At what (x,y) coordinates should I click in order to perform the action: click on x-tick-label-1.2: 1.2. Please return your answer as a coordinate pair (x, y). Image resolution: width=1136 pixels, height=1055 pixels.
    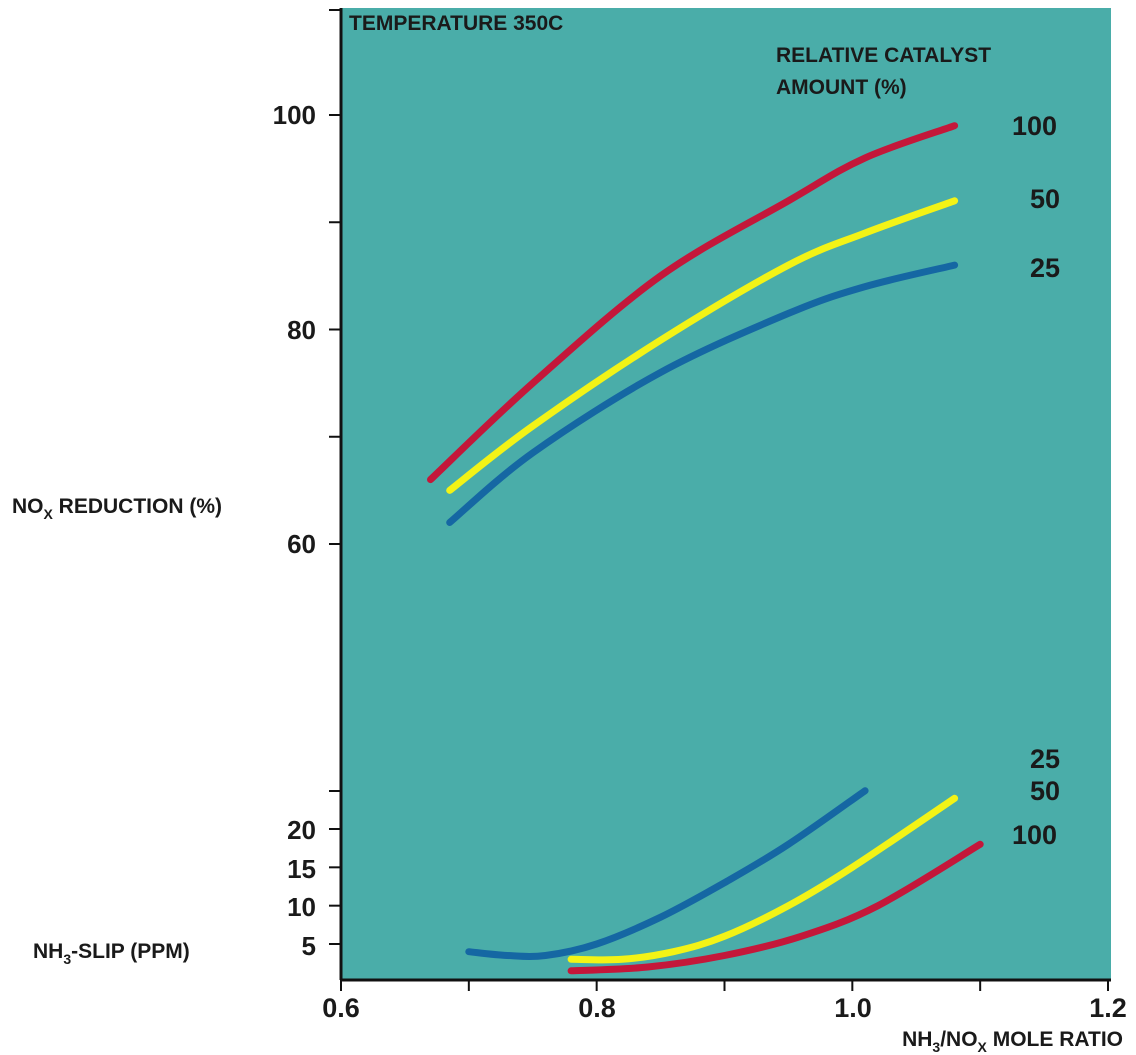
    Looking at the image, I should click on (1108, 1008).